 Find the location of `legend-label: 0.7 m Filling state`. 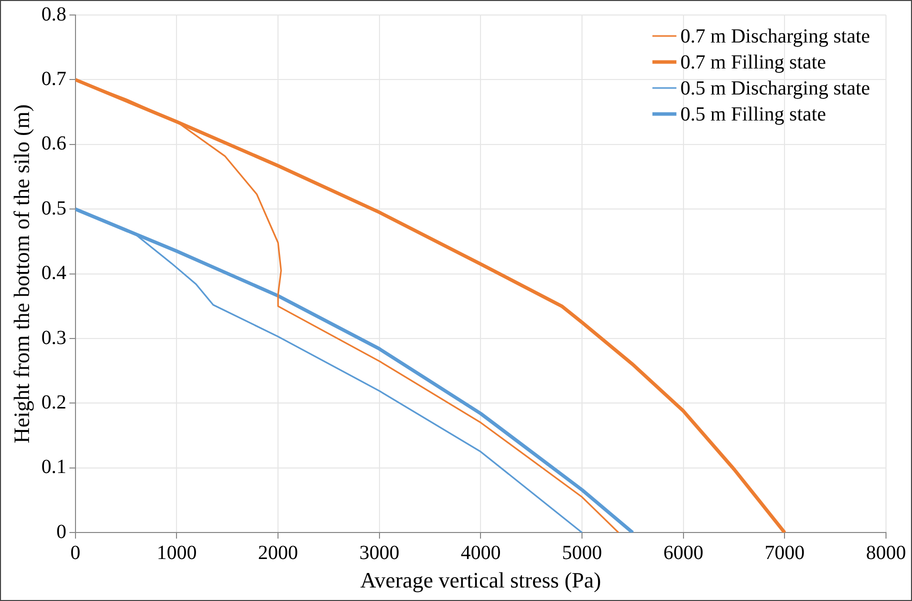

legend-label: 0.7 m Filling state is located at coordinates (753, 62).